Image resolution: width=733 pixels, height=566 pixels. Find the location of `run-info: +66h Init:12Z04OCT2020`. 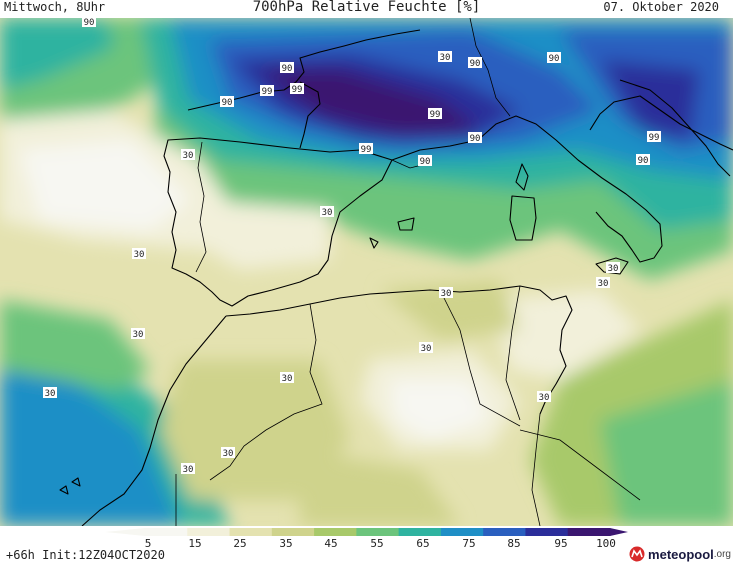

run-info: +66h Init:12Z04OCT2020 is located at coordinates (85, 555).